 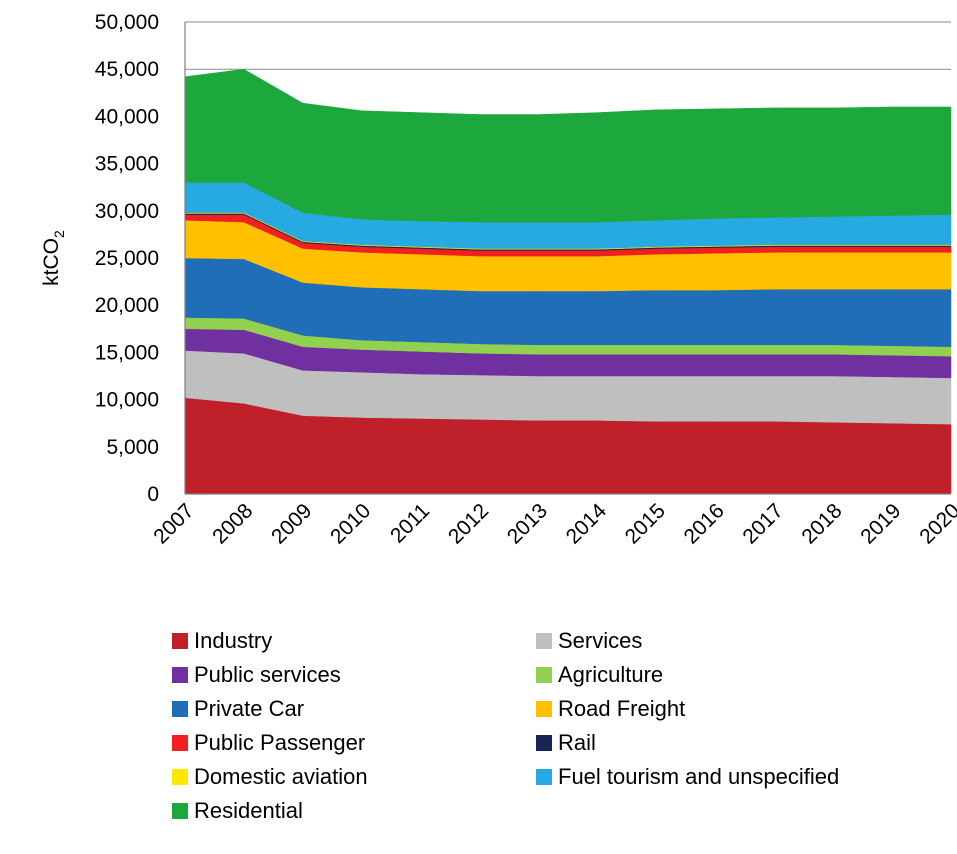 I want to click on legend-item: Rail, so click(x=566, y=743).